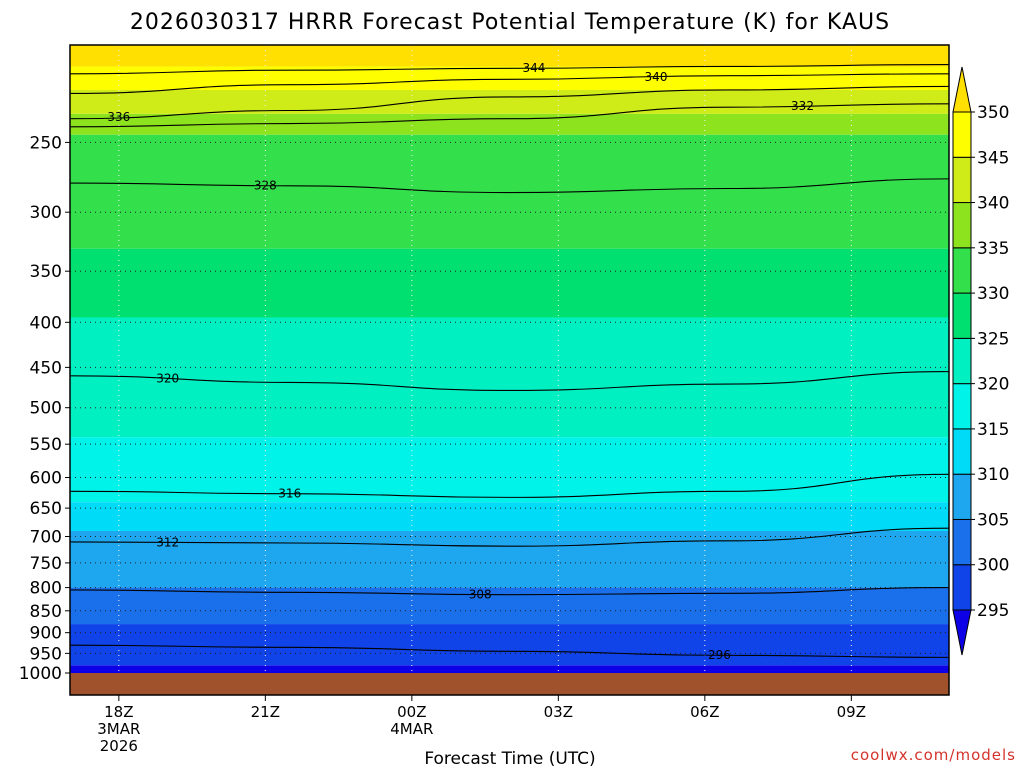 This screenshot has width=1024, height=772. What do you see at coordinates (704, 712) in the screenshot?
I see `x-tick-label: 06Z` at bounding box center [704, 712].